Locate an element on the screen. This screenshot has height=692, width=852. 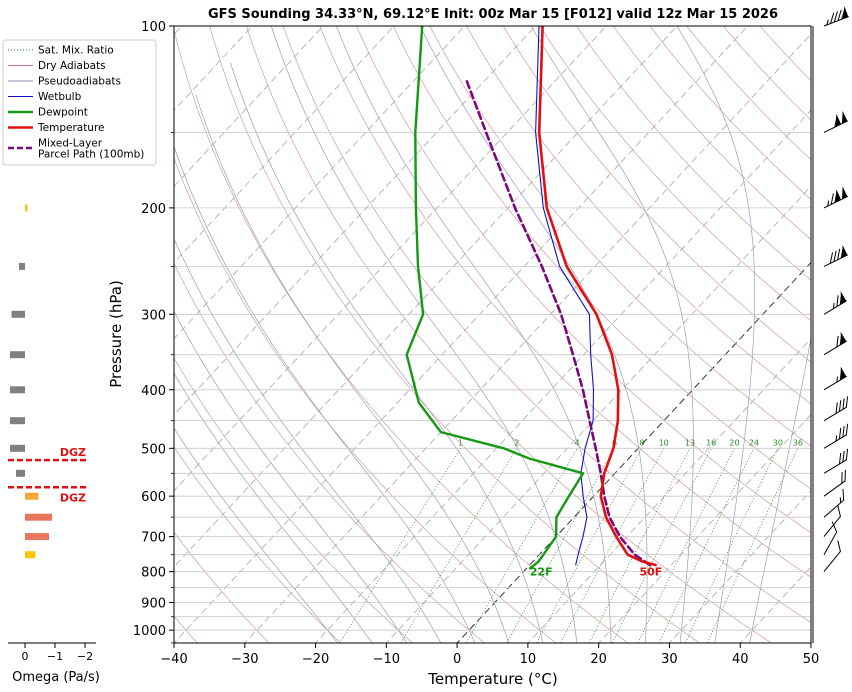
y-tick-label: 900 is located at coordinates (153, 604).